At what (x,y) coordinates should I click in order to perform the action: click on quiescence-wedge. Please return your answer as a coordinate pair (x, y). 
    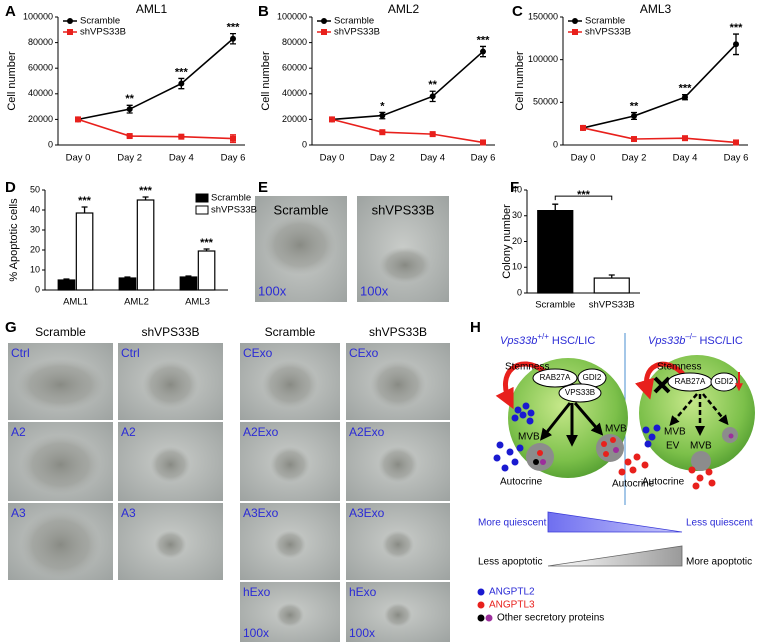
    Looking at the image, I should click on (615, 522).